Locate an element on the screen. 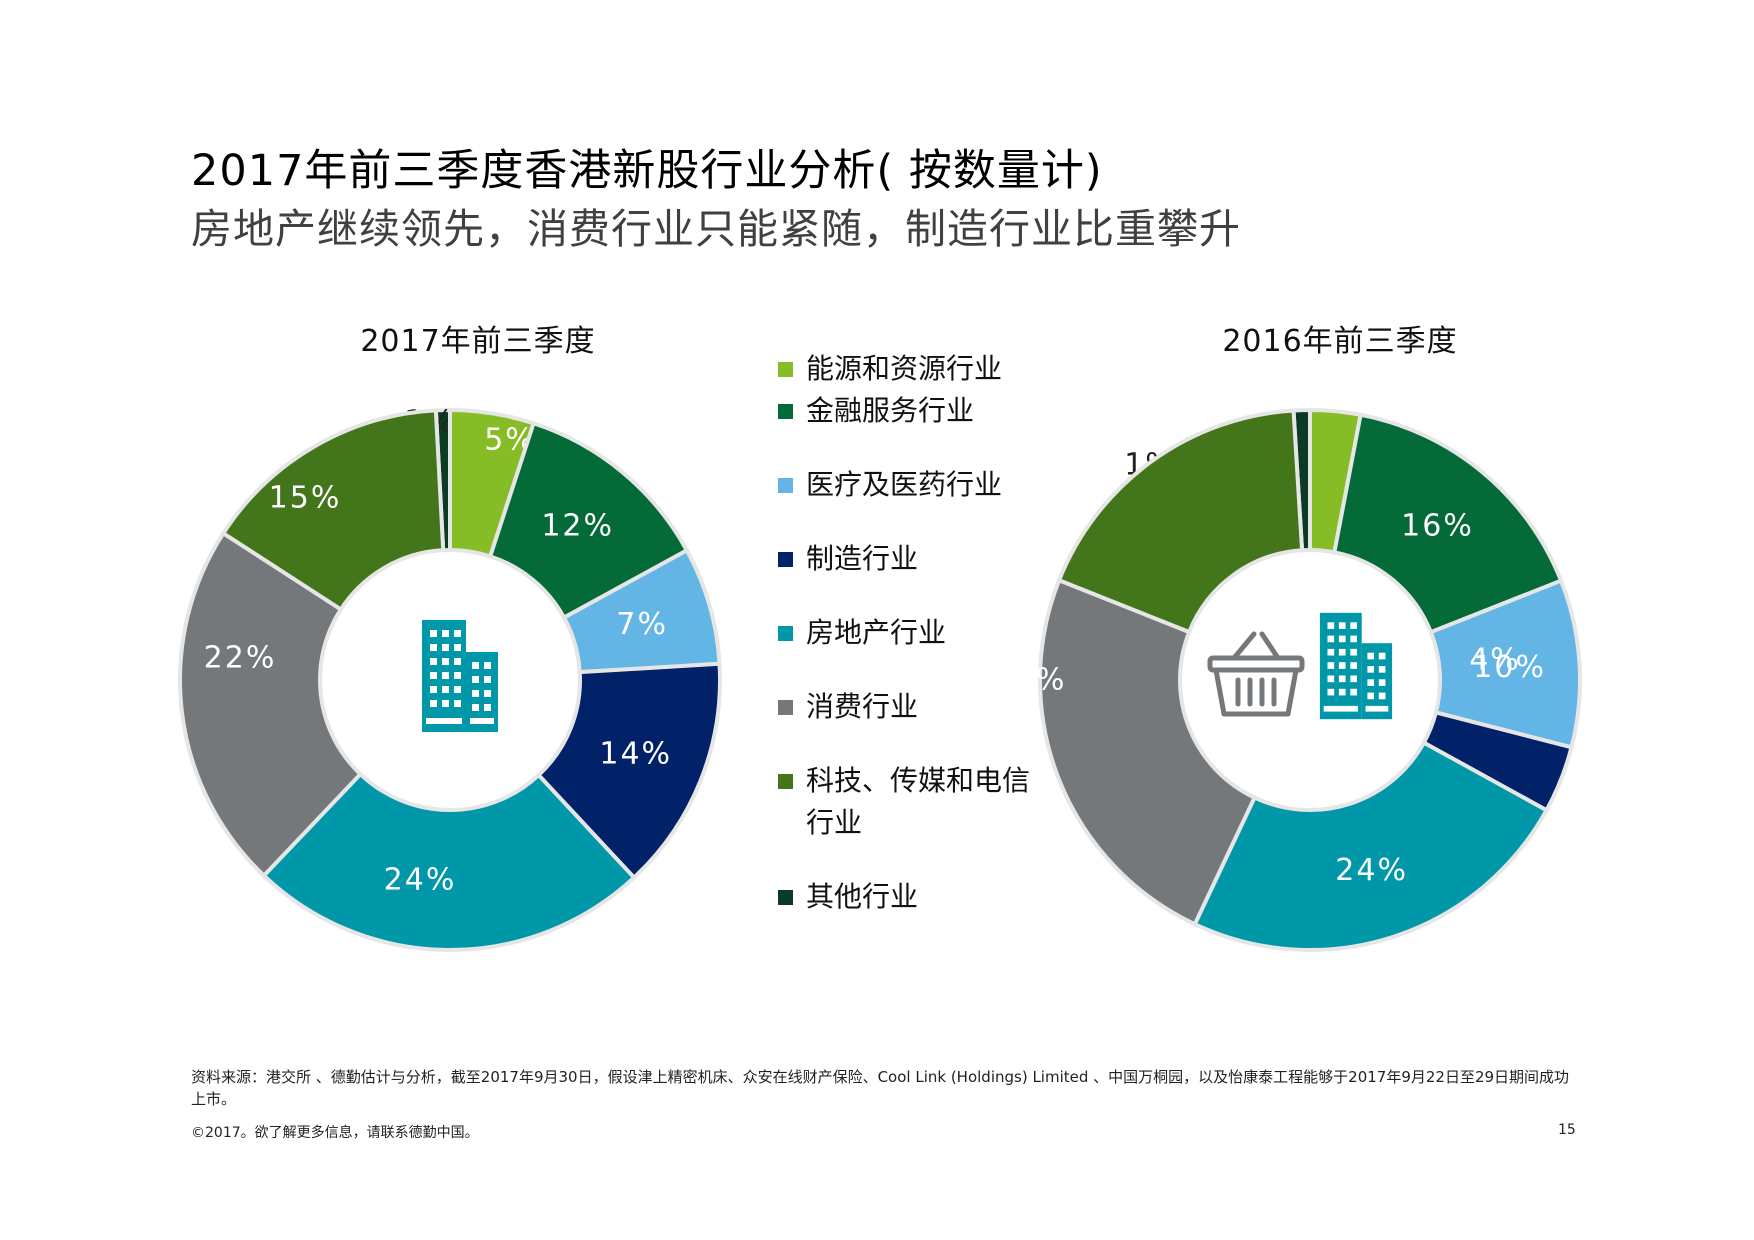  page-title: 2017年前三季度香港新股行业分析( 按数量计) is located at coordinates (647, 171).